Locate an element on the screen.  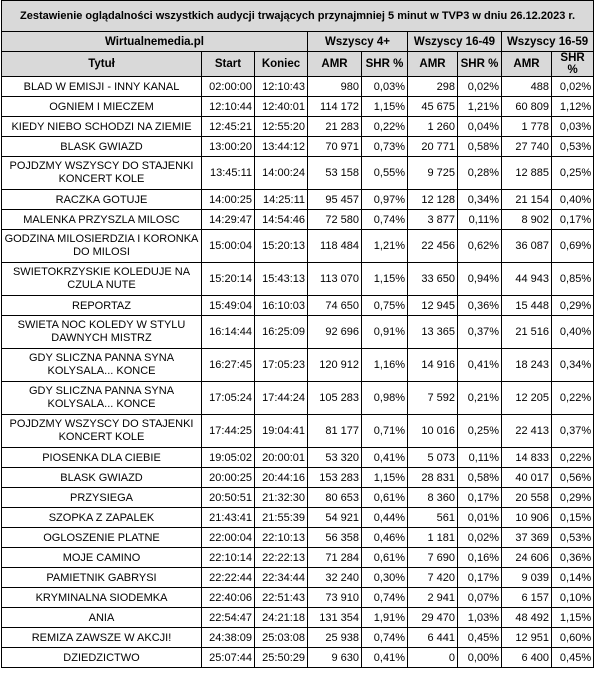
end-time-cell: 22:34:44 is located at coordinates (281, 577).